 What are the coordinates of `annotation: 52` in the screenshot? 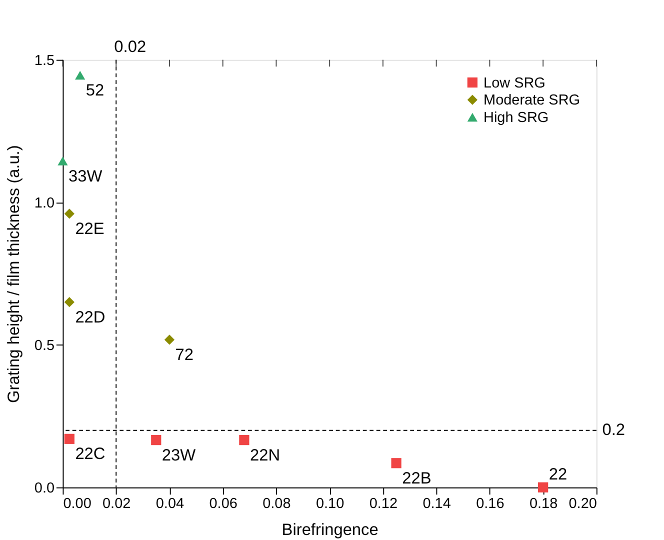 It's located at (95, 90).